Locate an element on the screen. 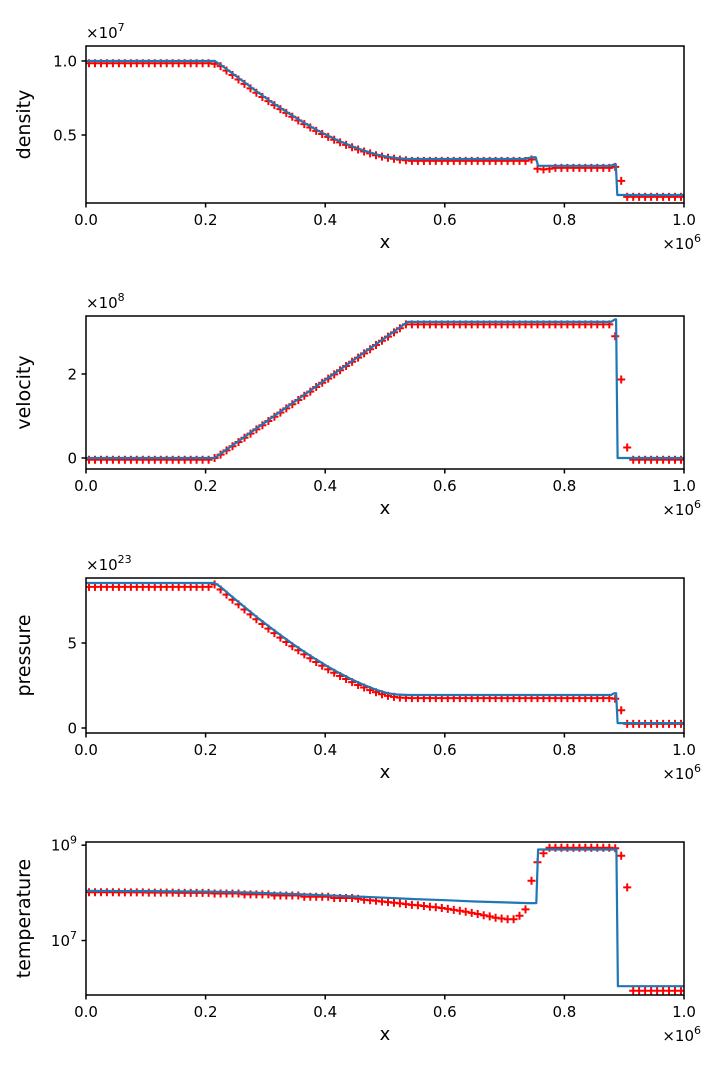  marker-series-density is located at coordinates (385, 130).